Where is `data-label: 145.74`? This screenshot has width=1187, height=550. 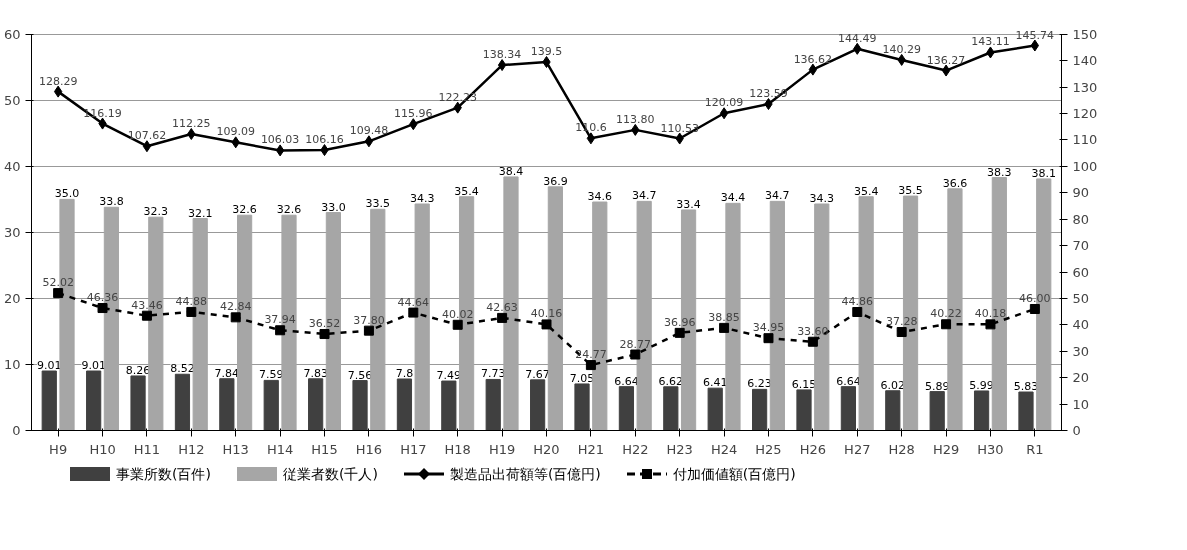
data-label: 145.74 is located at coordinates (1035, 35).